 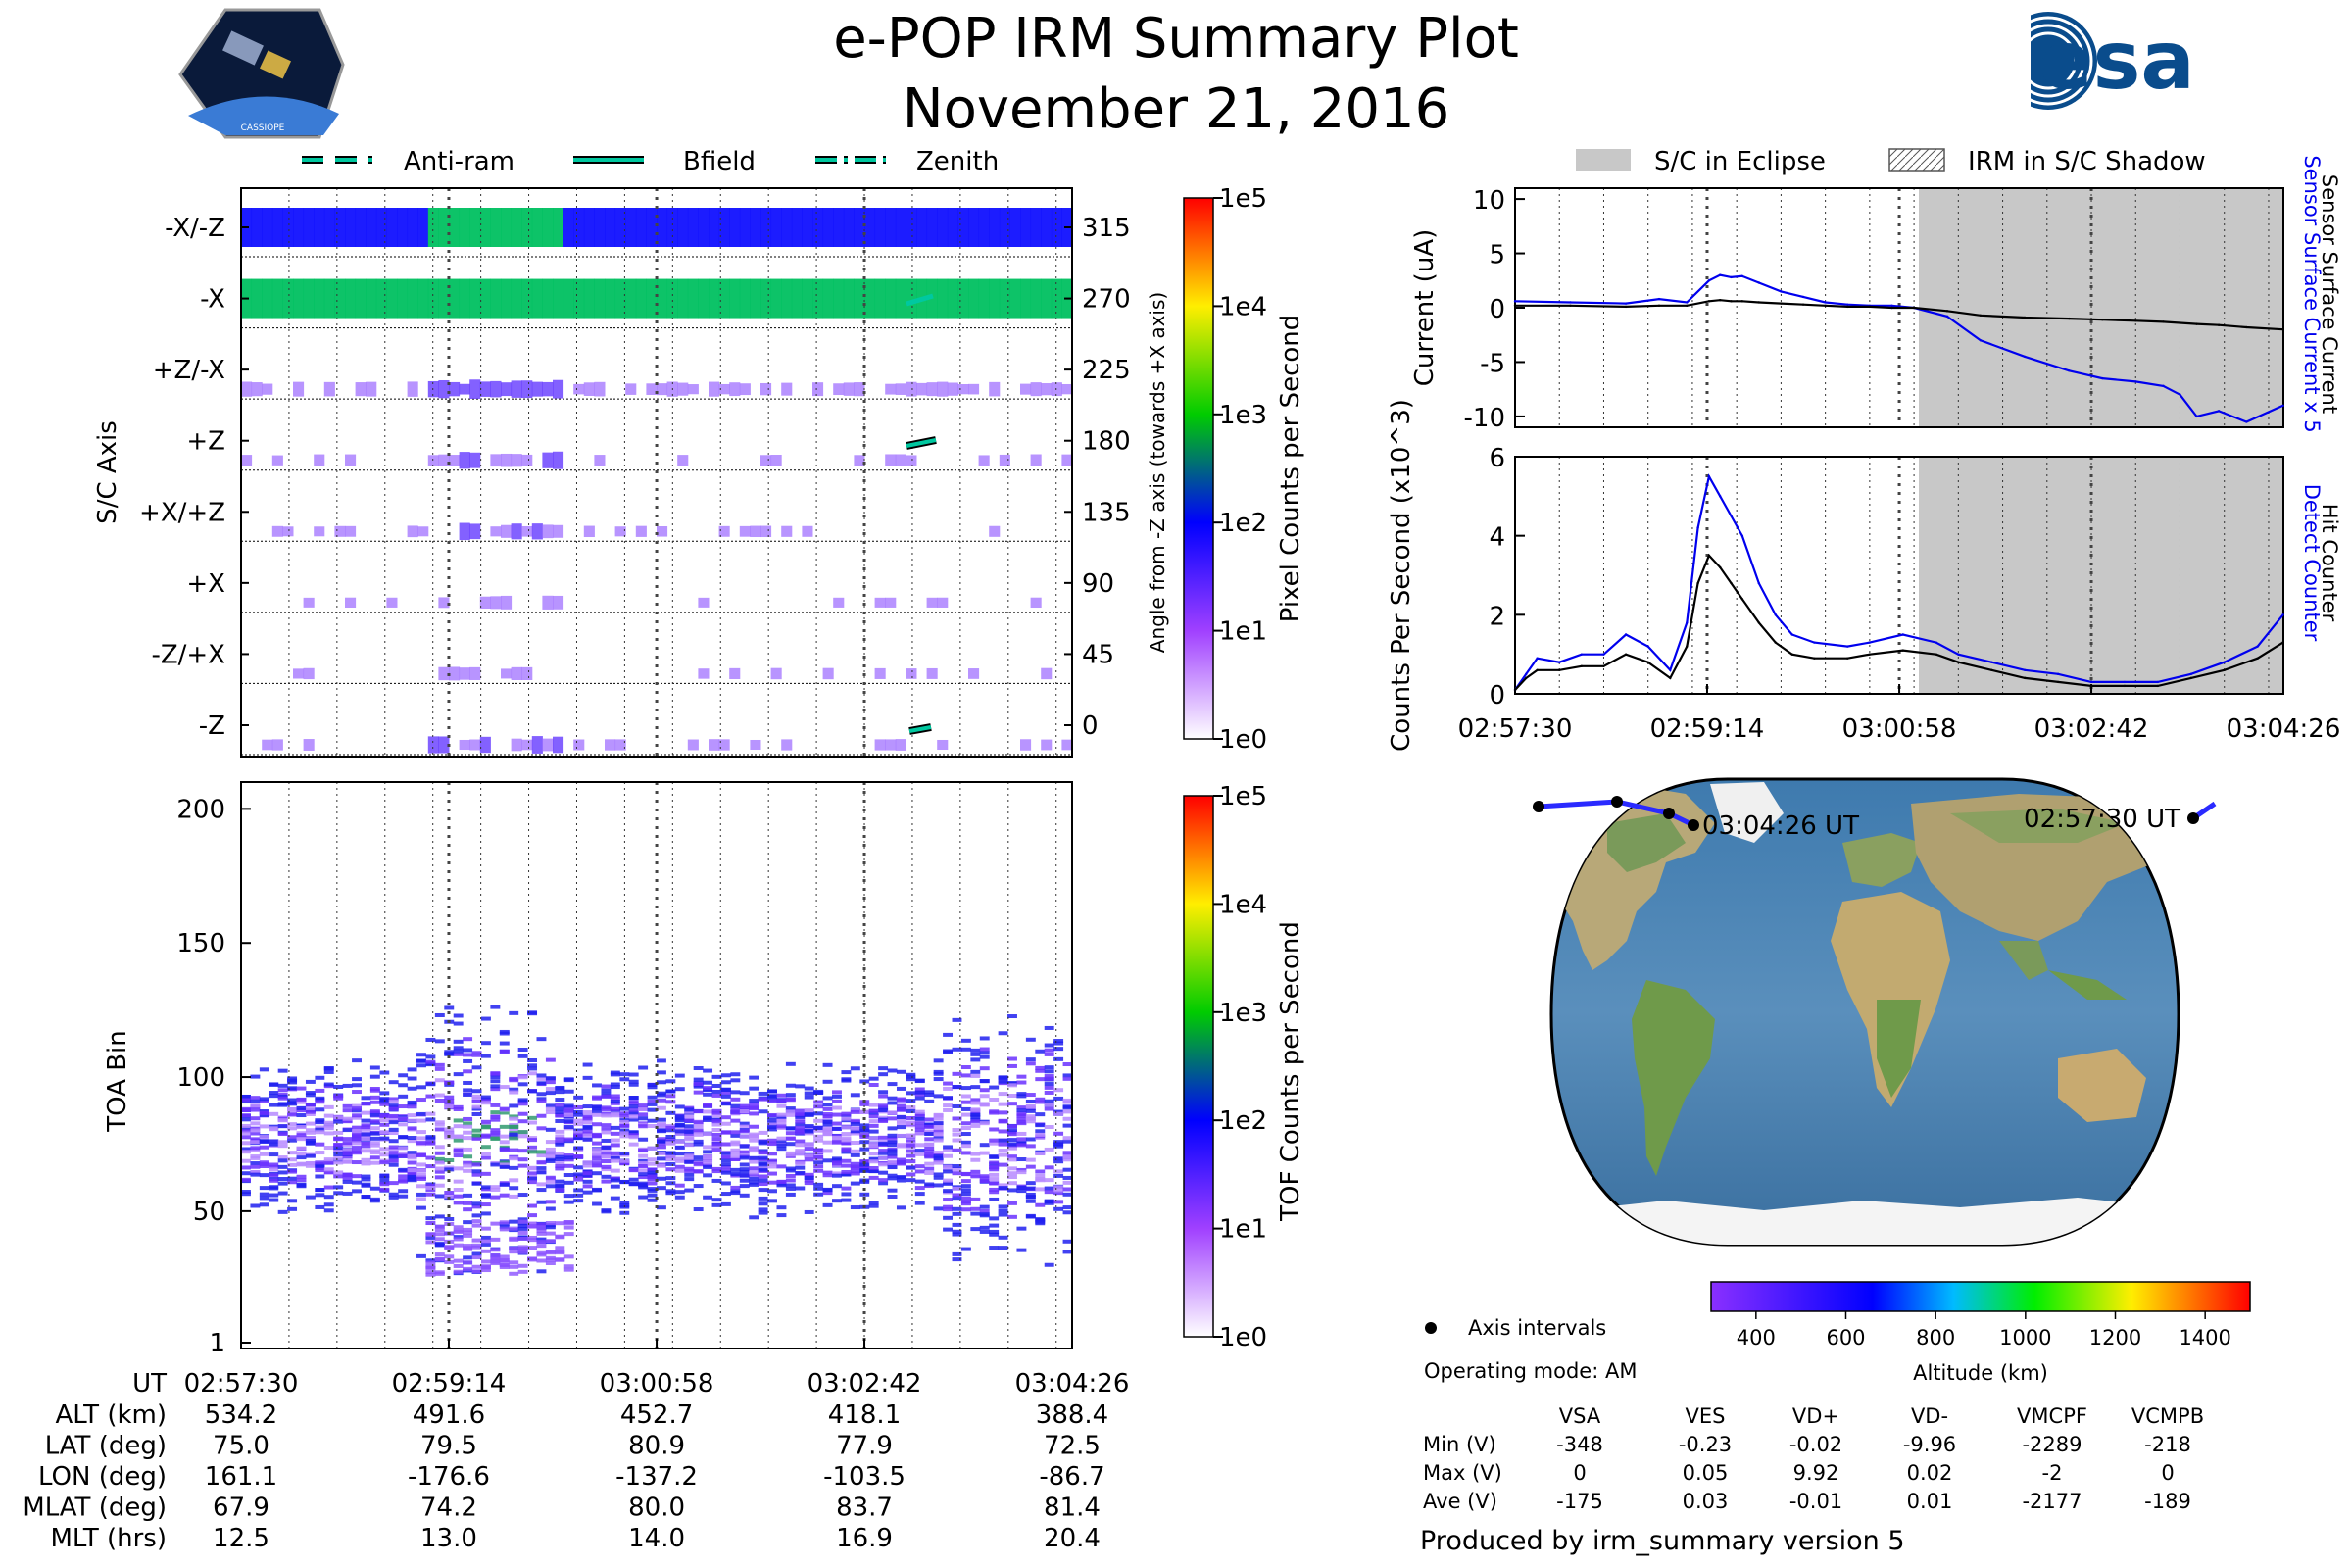 I want to click on voltage-column-header: VD+, so click(x=1815, y=1416).